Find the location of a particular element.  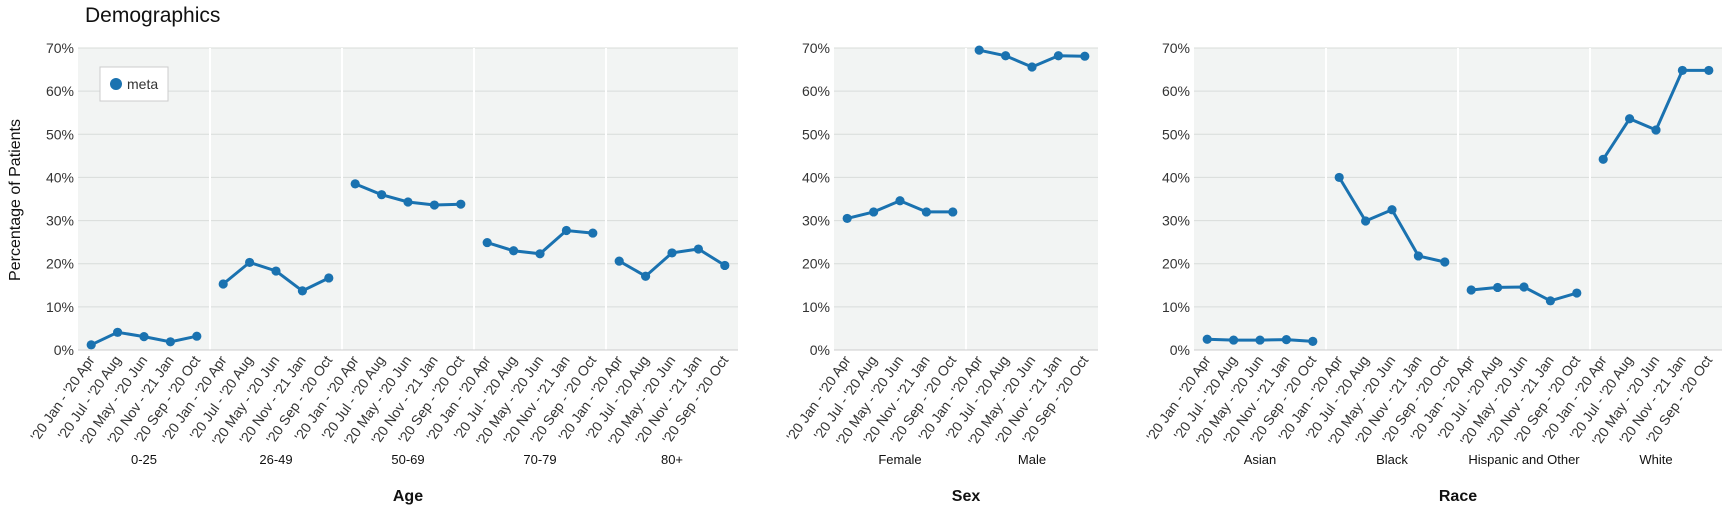

facet-label: Race is located at coordinates (1458, 496).